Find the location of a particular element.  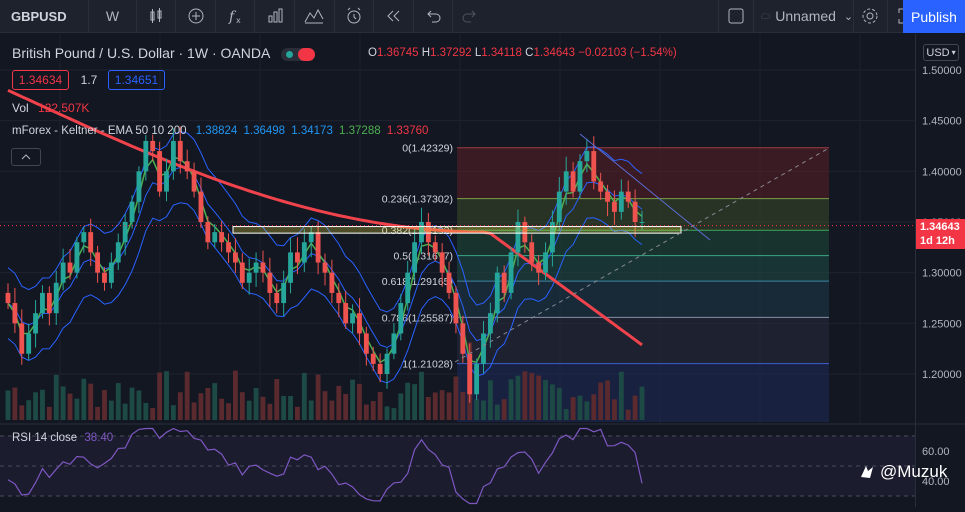

currency-label: USD is located at coordinates (938, 52).